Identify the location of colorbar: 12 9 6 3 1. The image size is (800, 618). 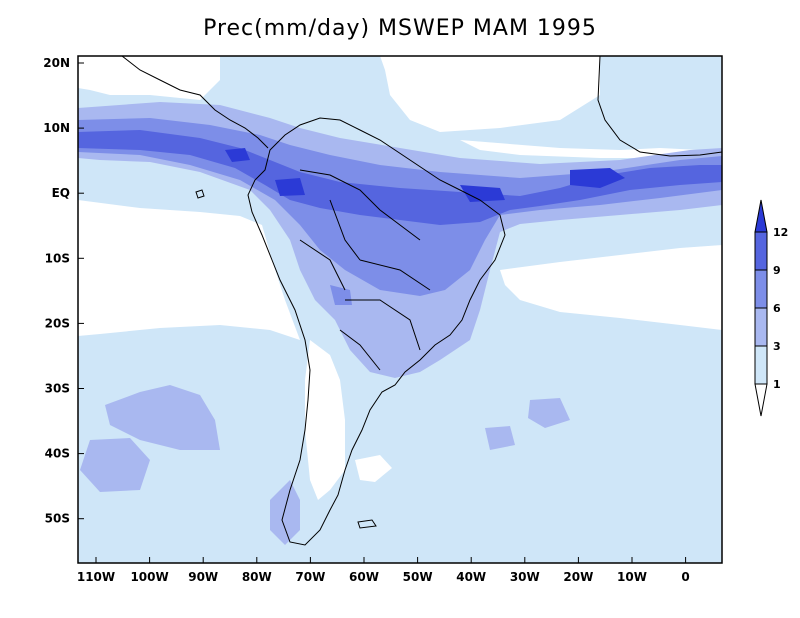
(771, 308).